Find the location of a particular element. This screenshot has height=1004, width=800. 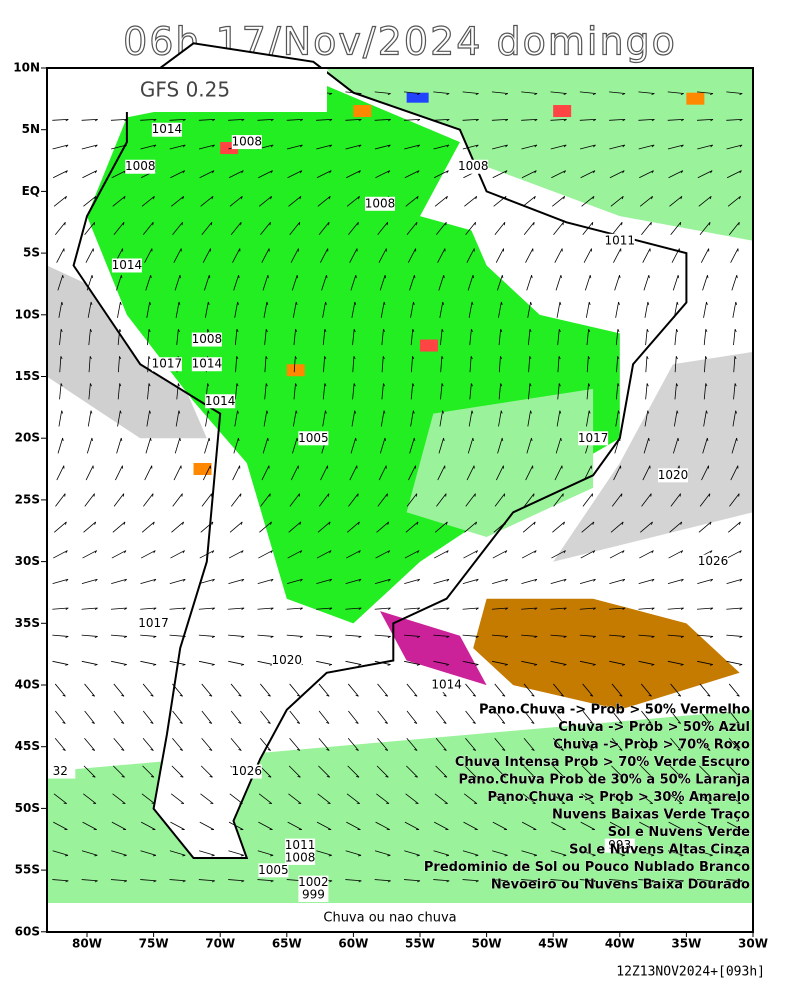

lon-label: 55W is located at coordinates (420, 944).